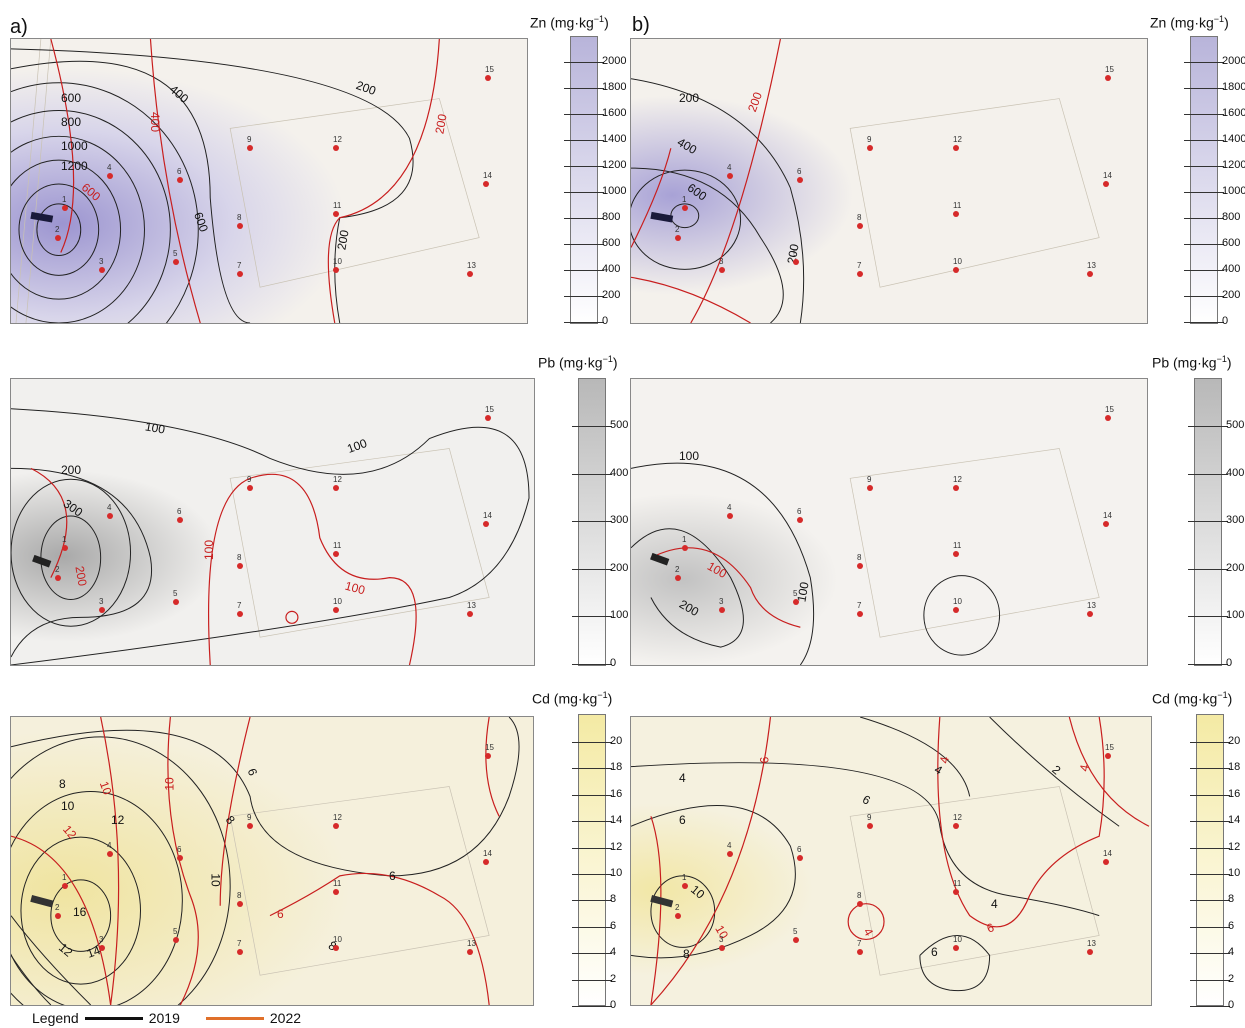  I want to click on scale-tick-label: 400, so click(619, 472).